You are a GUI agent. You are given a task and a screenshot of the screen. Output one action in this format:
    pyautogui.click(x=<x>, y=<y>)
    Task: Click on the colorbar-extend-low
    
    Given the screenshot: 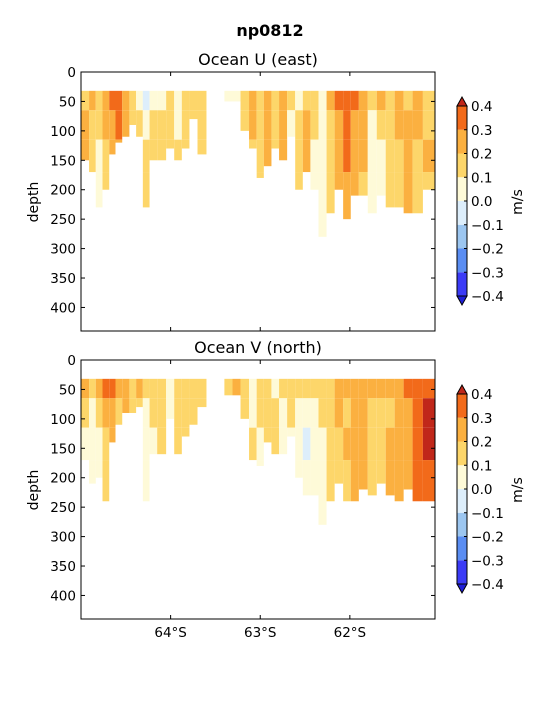 What is the action you would take?
    pyautogui.click(x=462, y=589)
    